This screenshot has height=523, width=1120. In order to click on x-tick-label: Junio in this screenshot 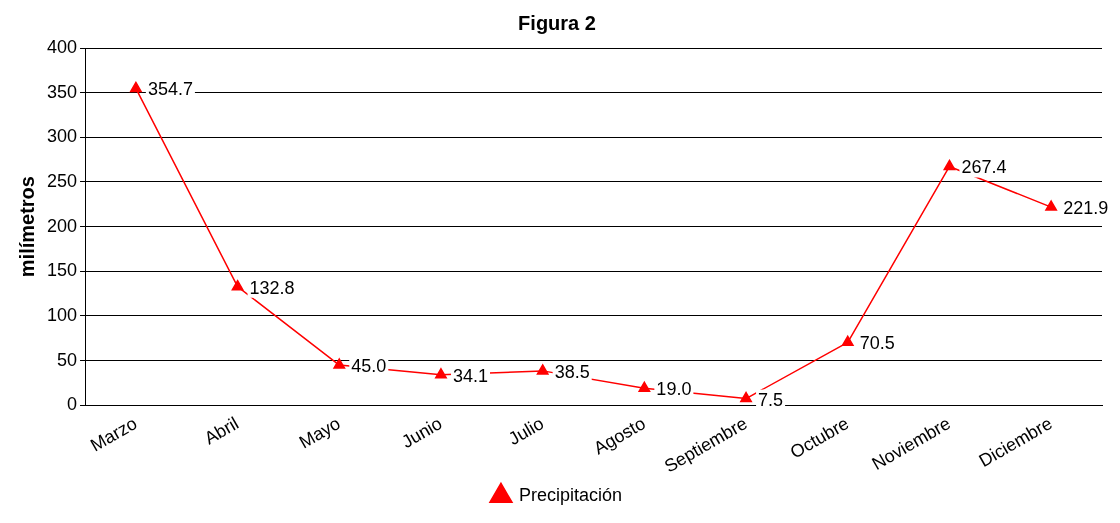, I will do `click(422, 432)`.